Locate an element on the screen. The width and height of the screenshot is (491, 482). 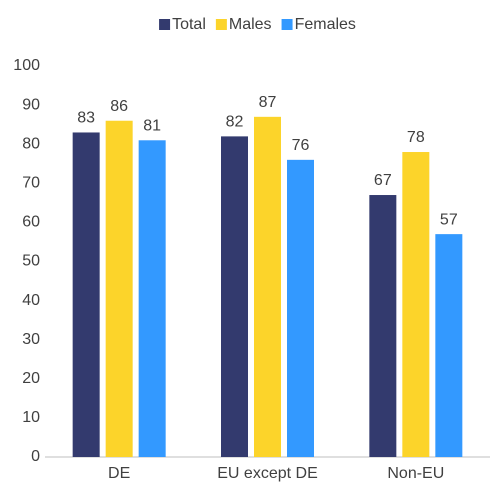
y-tick-label: 80 is located at coordinates (31, 143).